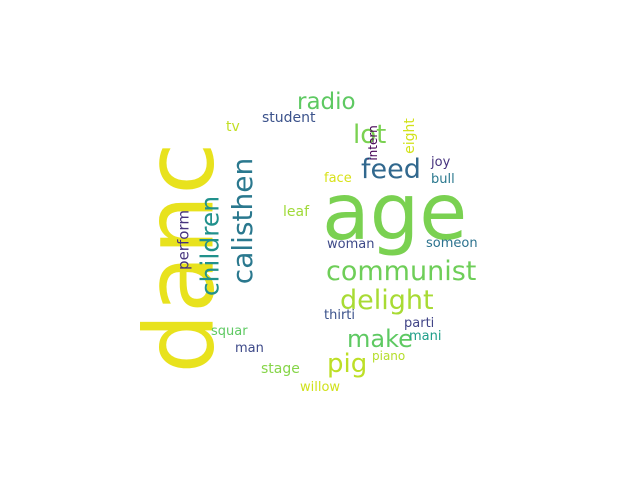 Image resolution: width=640 pixels, height=480 pixels. I want to click on word-someon: someon, so click(452, 243).